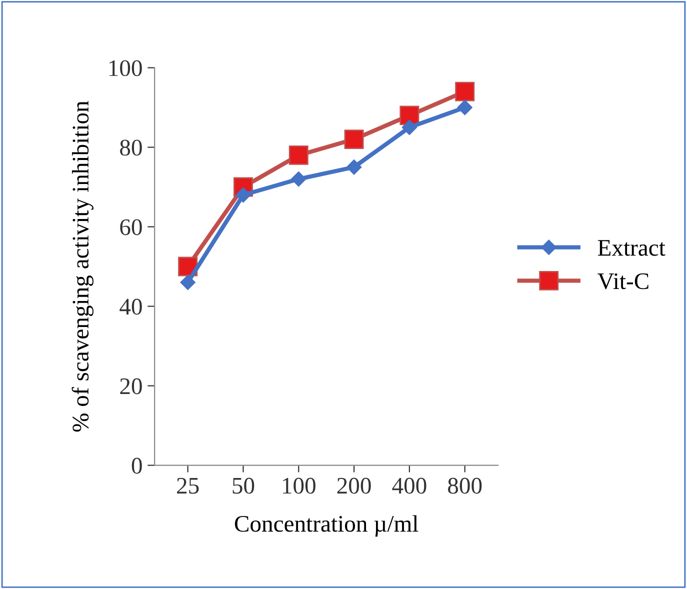 The image size is (687, 589). What do you see at coordinates (131, 148) in the screenshot?
I see `y-tick-label: 80` at bounding box center [131, 148].